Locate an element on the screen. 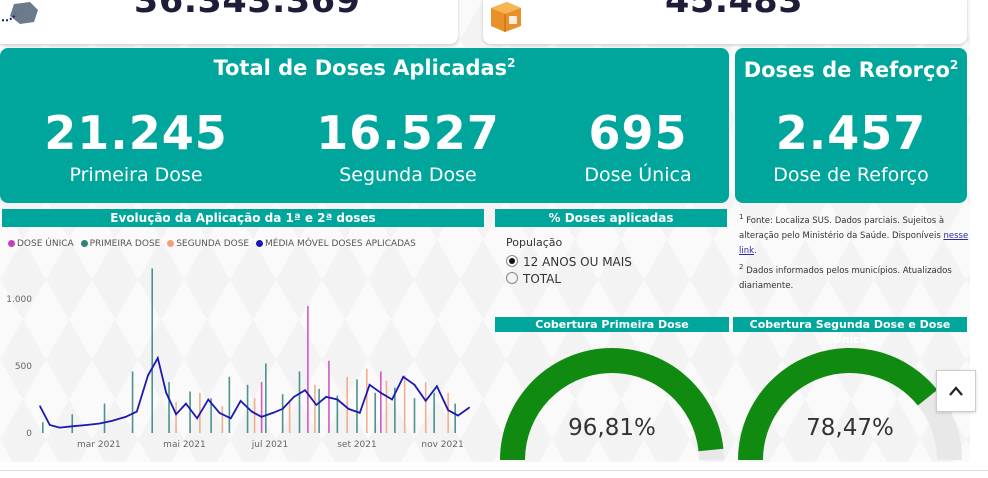  legend-dot-primeira-dose is located at coordinates (84, 243).